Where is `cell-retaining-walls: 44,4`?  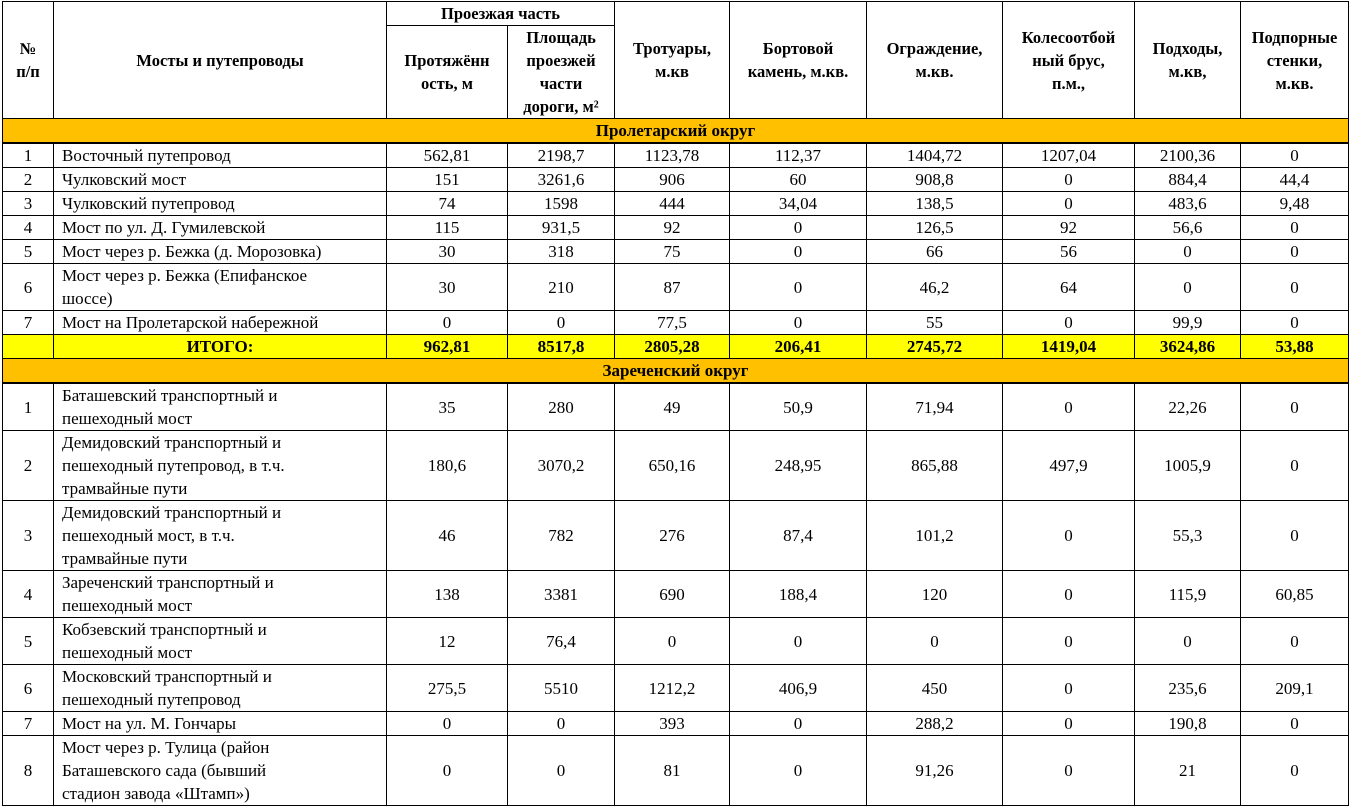
cell-retaining-walls: 44,4 is located at coordinates (1294, 179).